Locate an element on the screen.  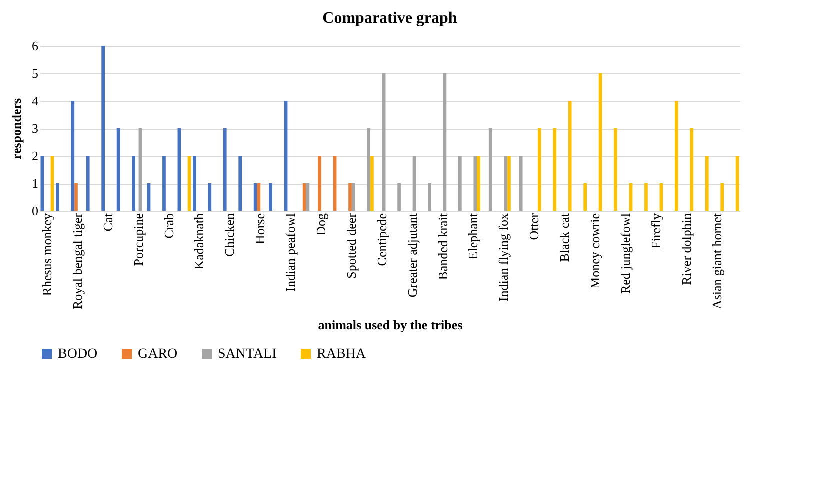
x-tick-label: Black cat is located at coordinates (564, 237).